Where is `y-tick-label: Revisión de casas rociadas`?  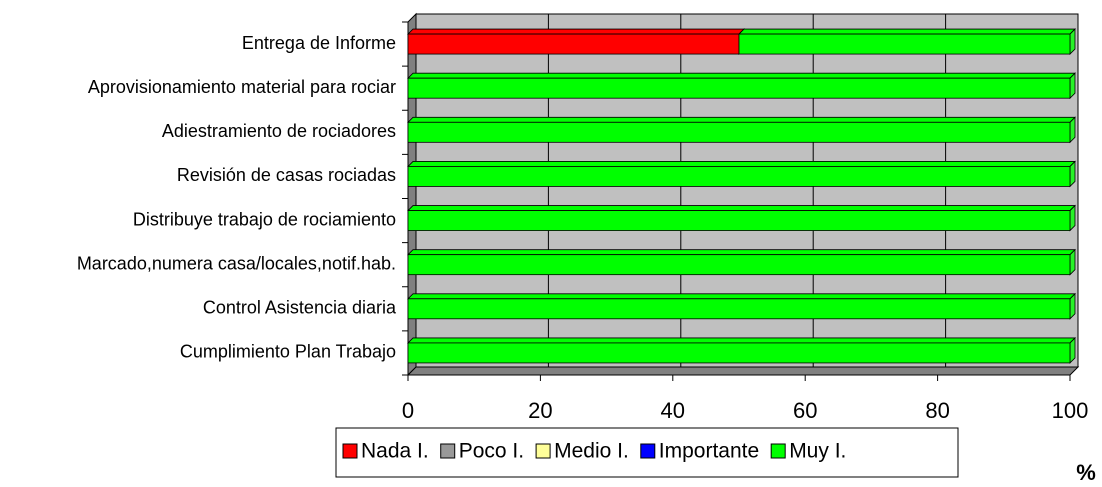
y-tick-label: Revisión de casas rociadas is located at coordinates (286, 175).